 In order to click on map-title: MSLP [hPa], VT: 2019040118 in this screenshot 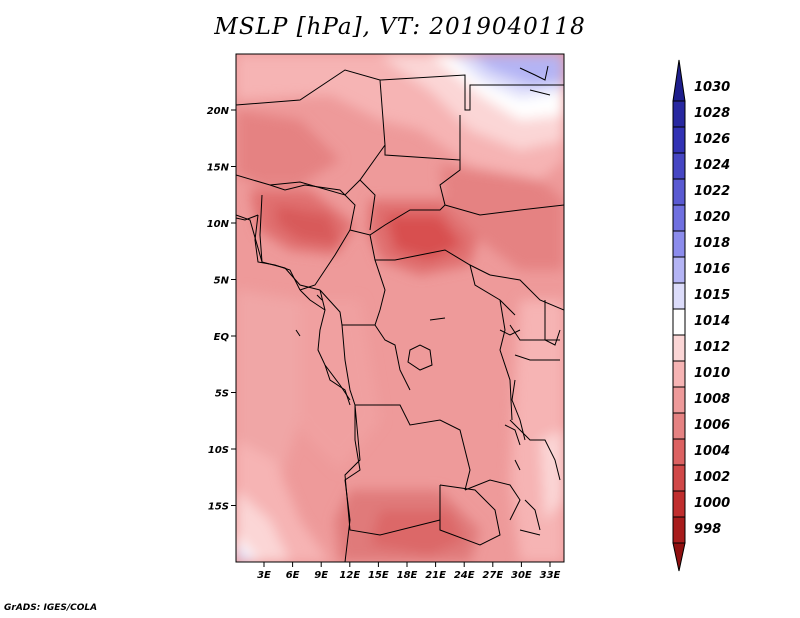, I will do `click(400, 27)`.